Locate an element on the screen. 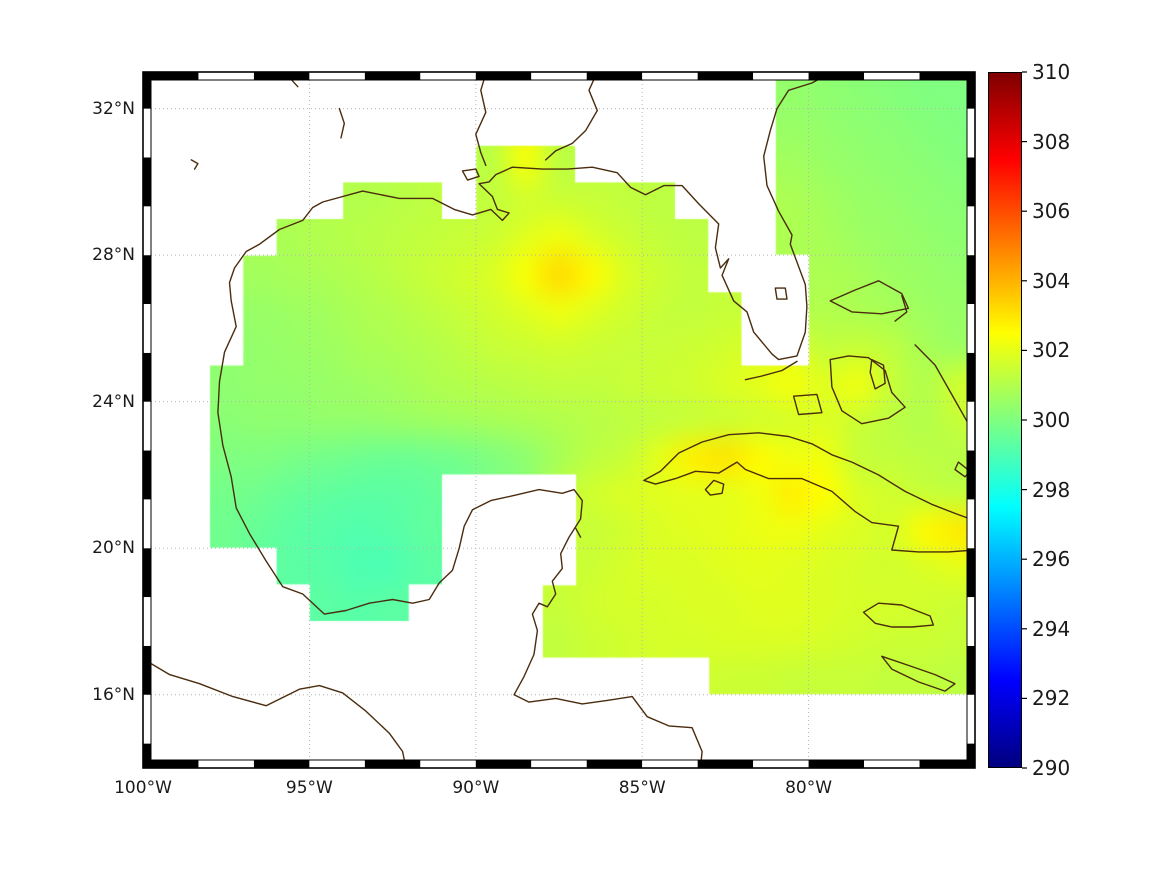 The height and width of the screenshot is (875, 1167). colorbar-gradient is located at coordinates (1005, 420).